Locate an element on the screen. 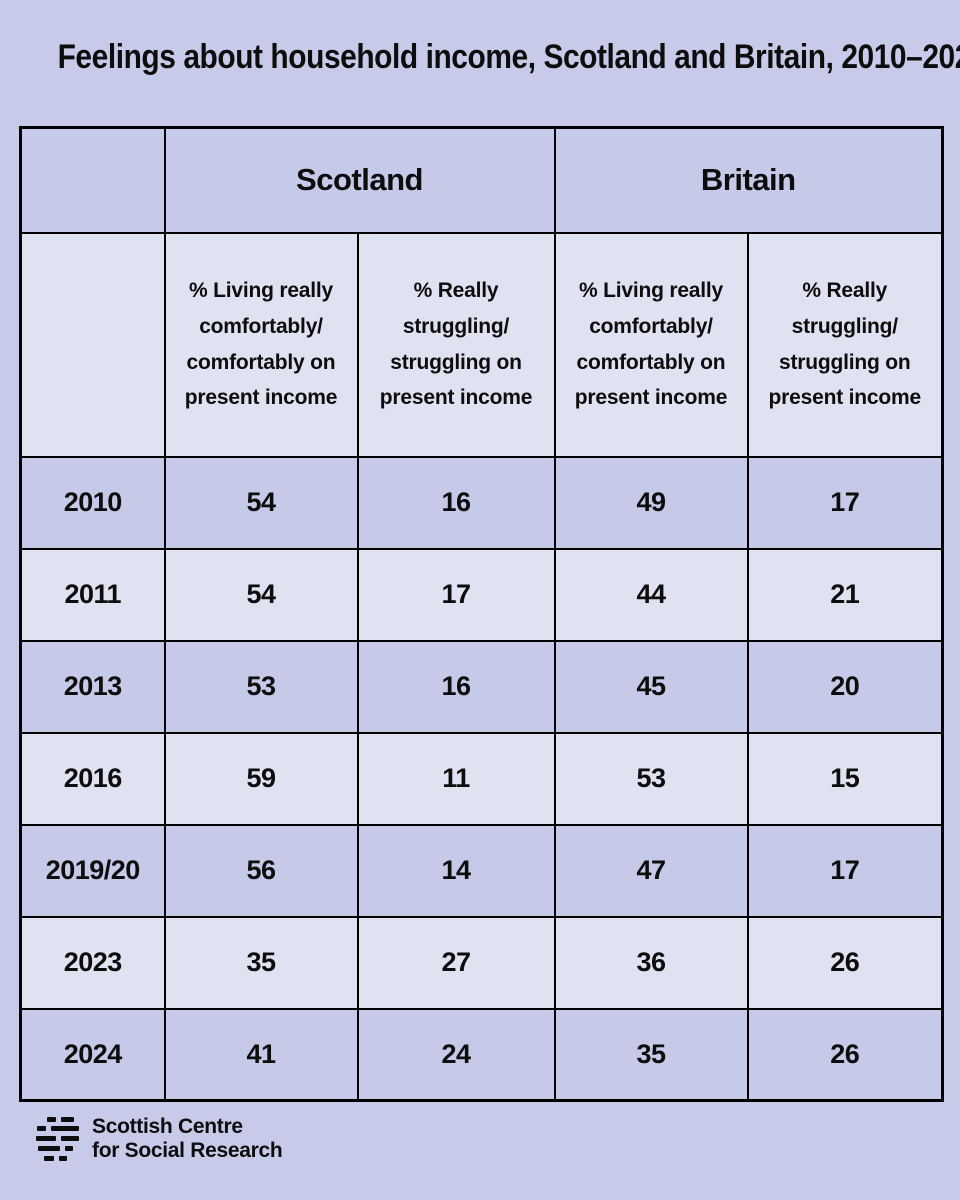 Image resolution: width=960 pixels, height=1200 pixels. year-cell: 2019/20 is located at coordinates (92, 870).